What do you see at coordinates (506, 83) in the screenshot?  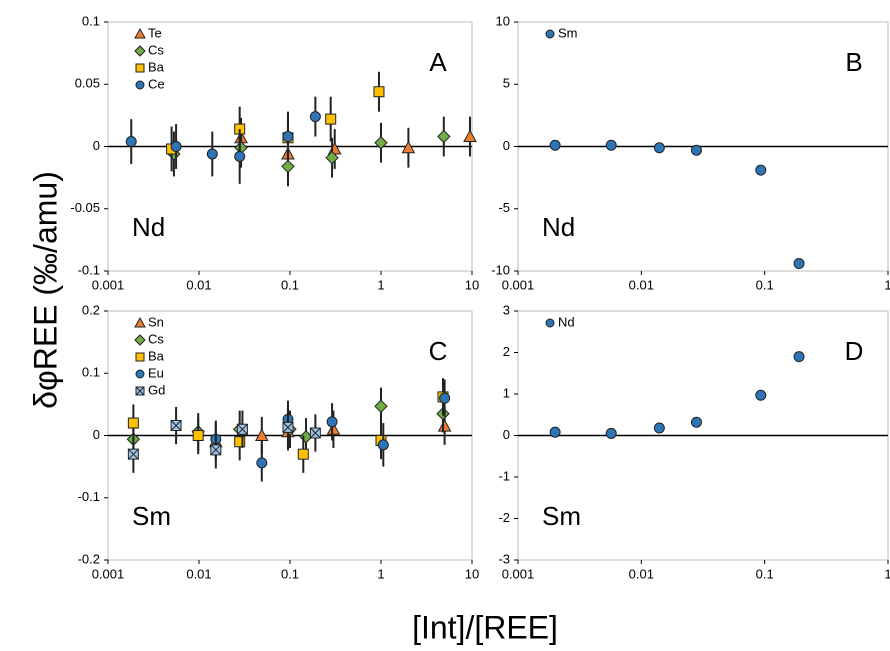 I see `y-tick-label: 5` at bounding box center [506, 83].